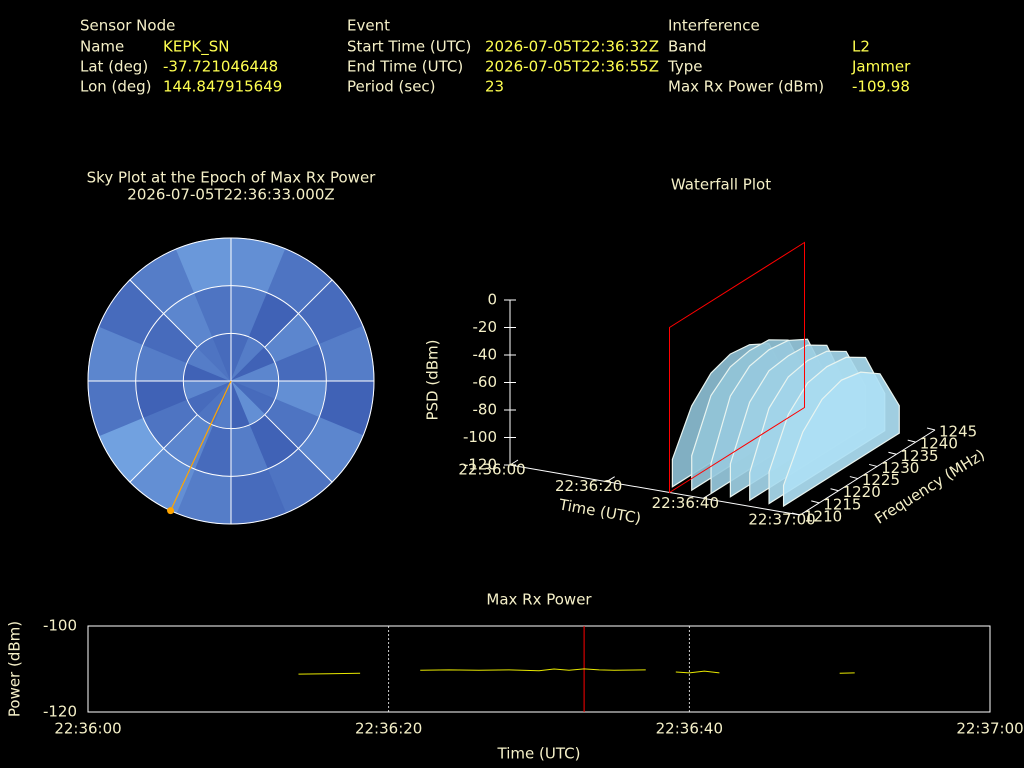 The image size is (1024, 768). I want to click on section-title: Sensor Node, so click(127, 26).